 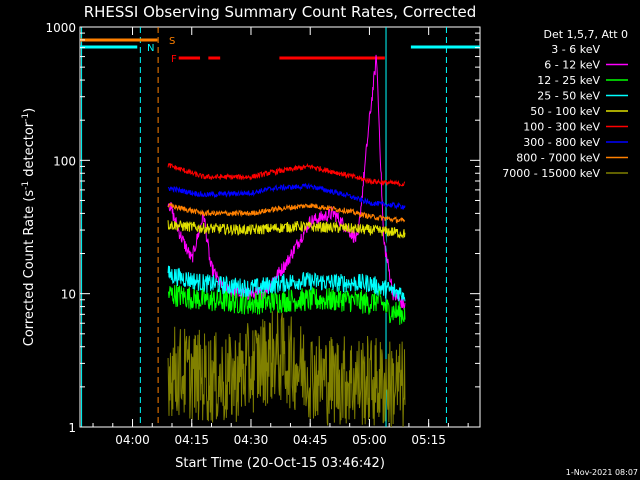 I want to click on y-axis-label: Corrected Count Rate (s-1 detector-1), so click(x=29, y=227).